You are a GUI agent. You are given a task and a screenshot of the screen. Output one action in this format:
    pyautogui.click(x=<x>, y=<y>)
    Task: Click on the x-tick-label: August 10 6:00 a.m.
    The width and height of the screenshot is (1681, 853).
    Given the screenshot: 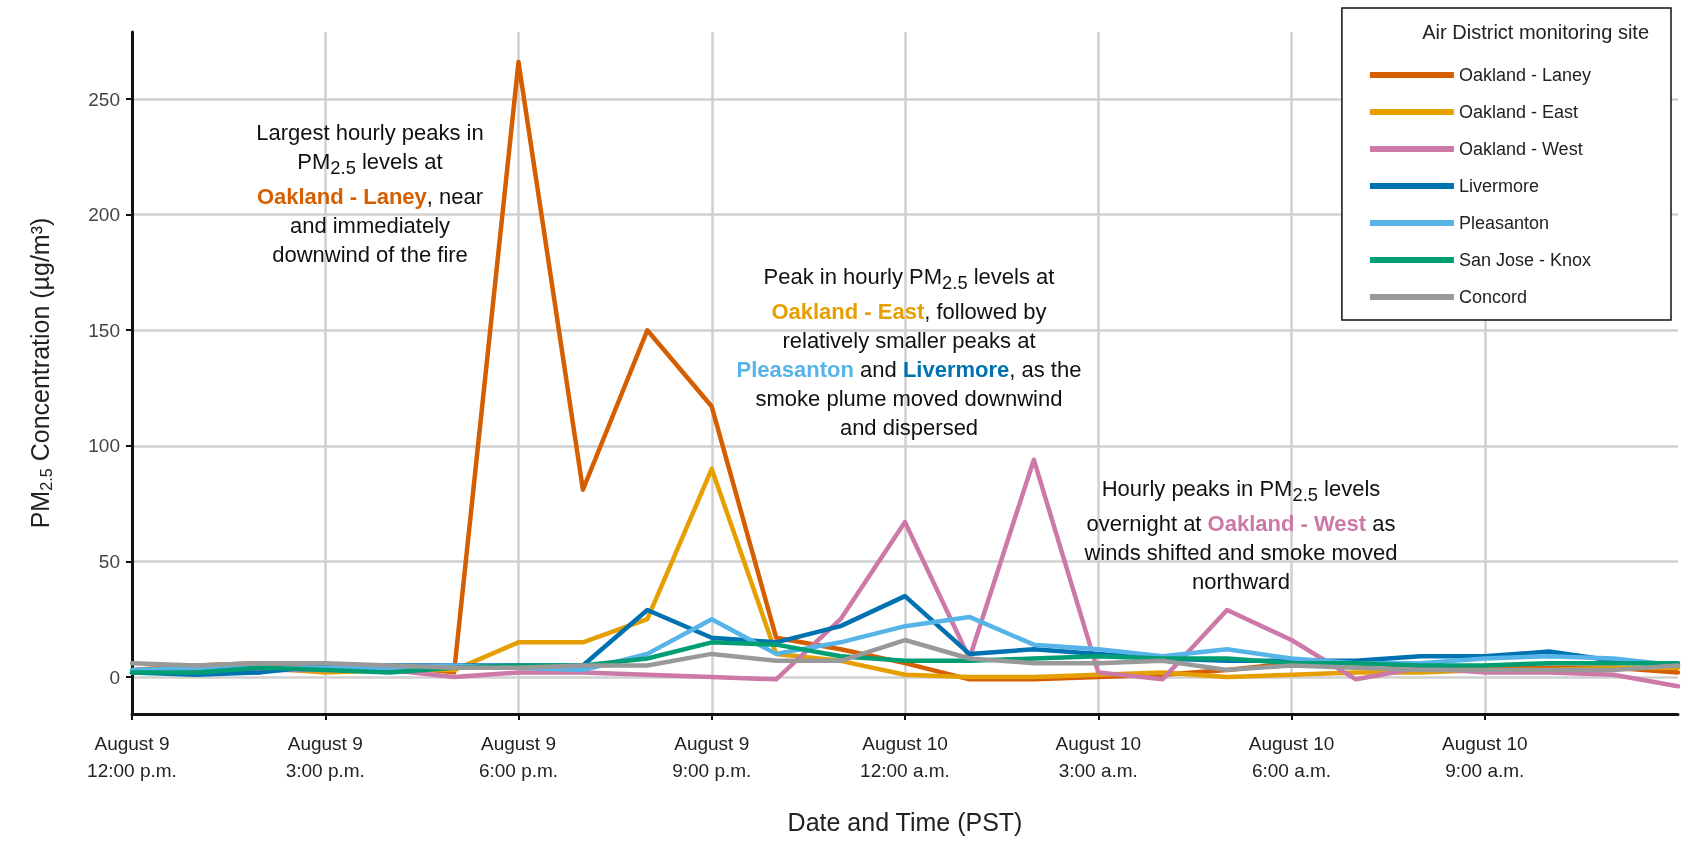 What is the action you would take?
    pyautogui.click(x=1291, y=757)
    